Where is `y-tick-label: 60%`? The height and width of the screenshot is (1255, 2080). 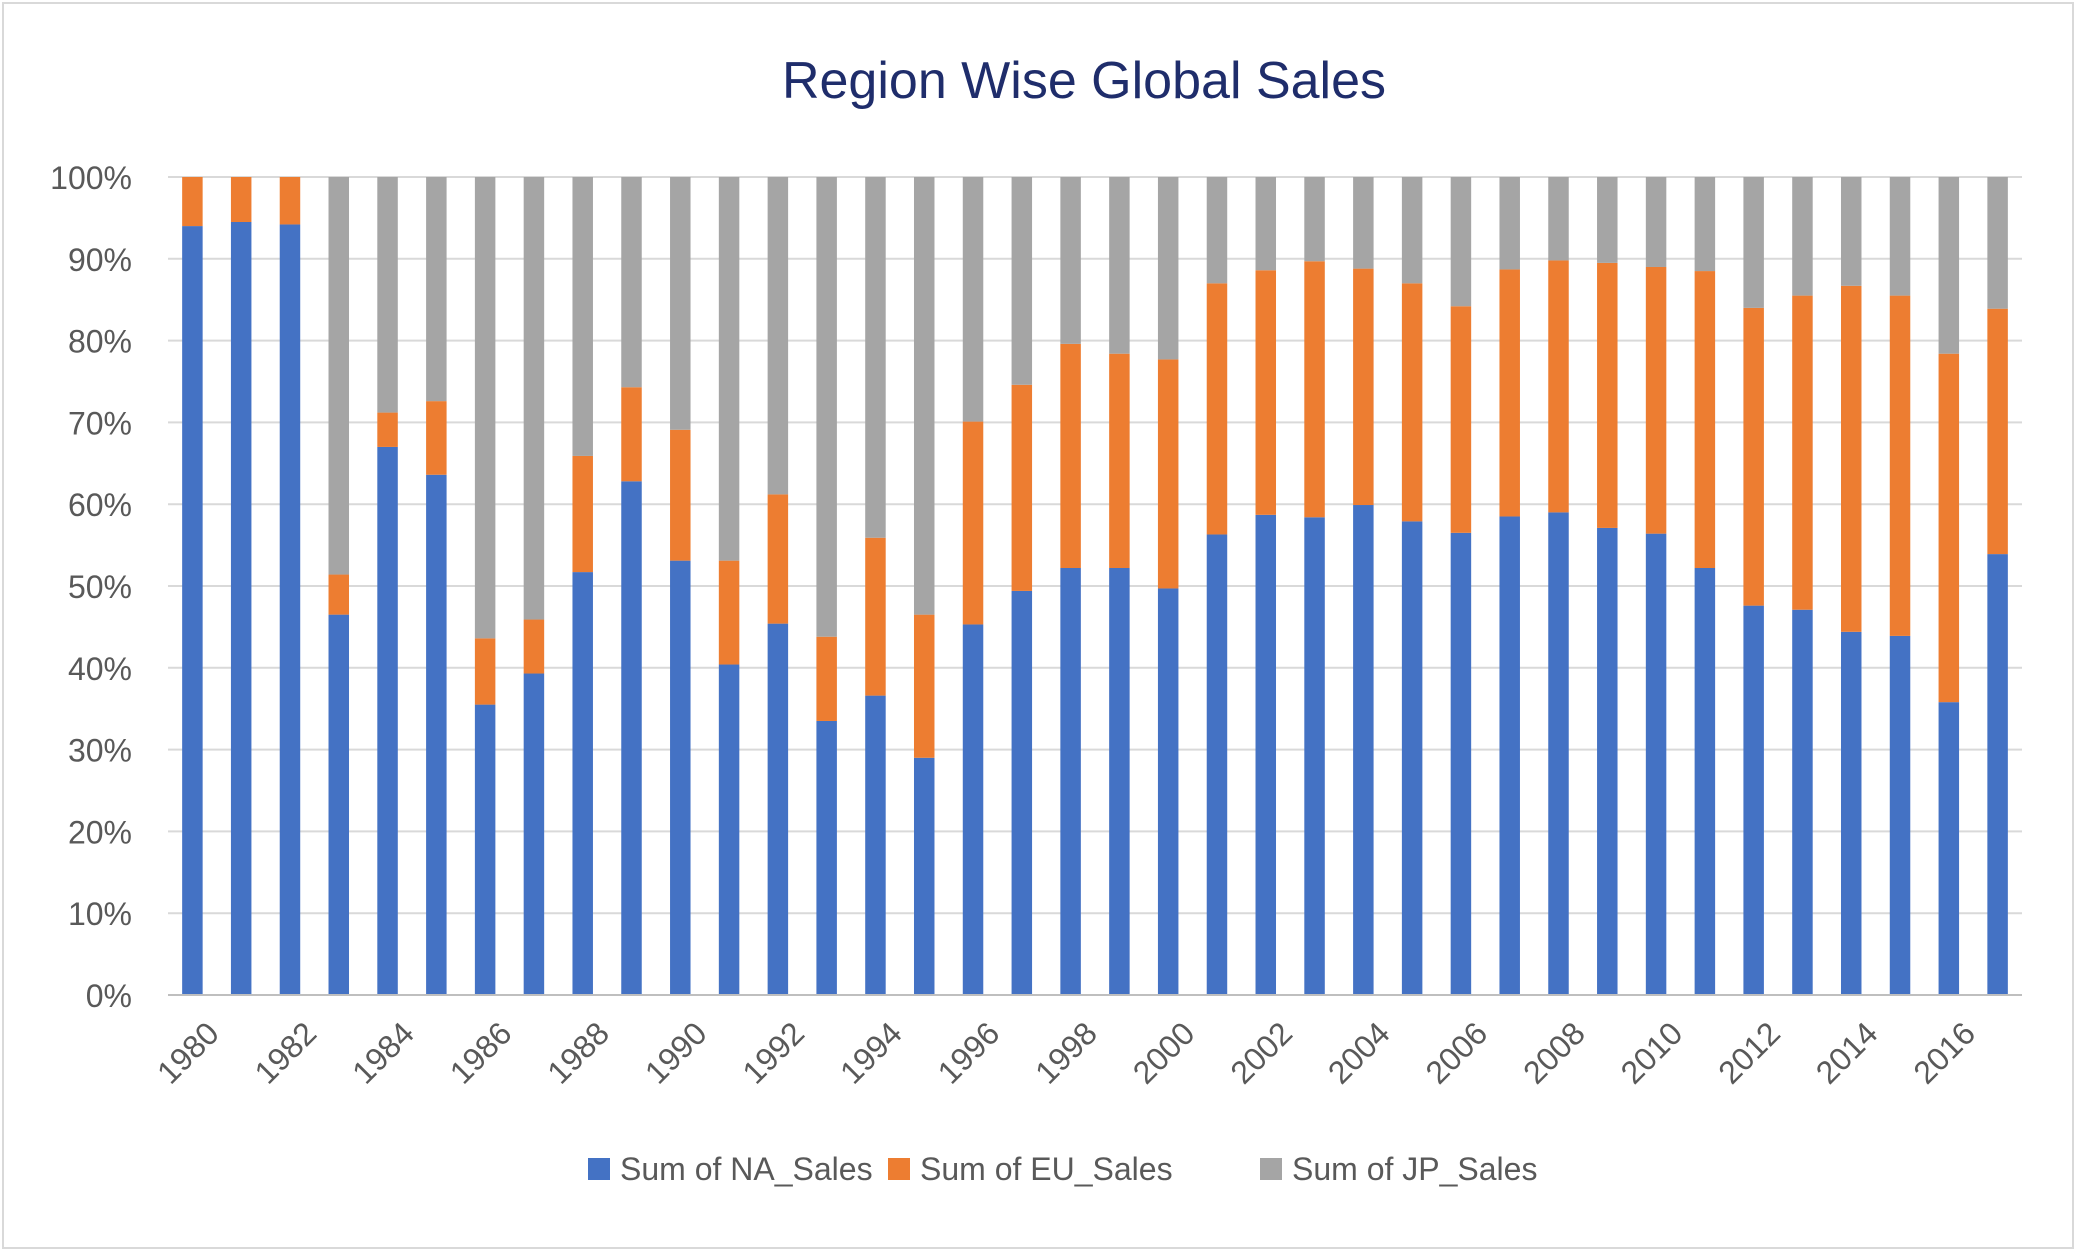
y-tick-label: 60% is located at coordinates (100, 505).